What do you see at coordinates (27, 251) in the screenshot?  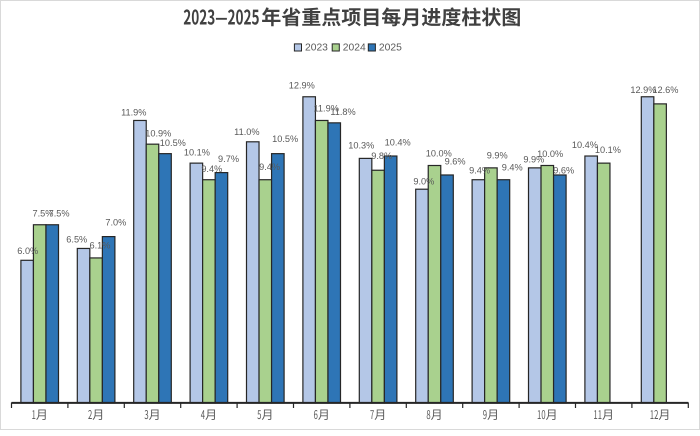 I see `svg-text: 6.0%` at bounding box center [27, 251].